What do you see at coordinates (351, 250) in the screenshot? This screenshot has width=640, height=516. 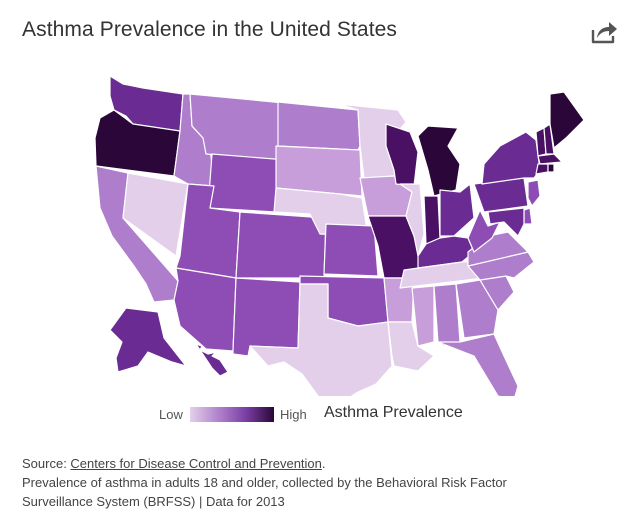 I see `state-ks` at bounding box center [351, 250].